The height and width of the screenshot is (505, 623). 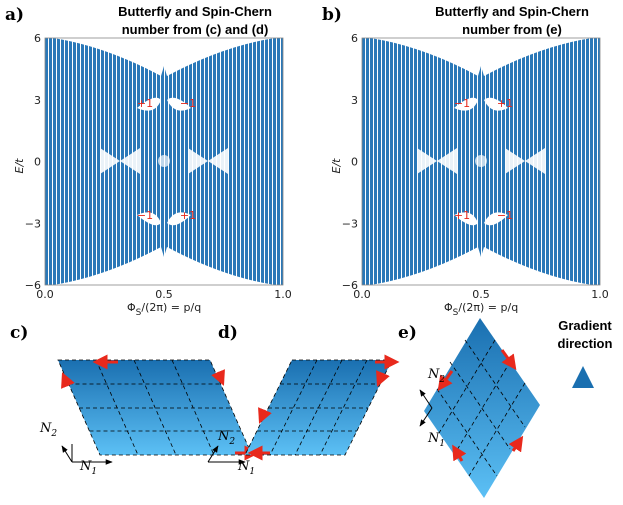 I want to click on panel-label: e), so click(x=407, y=333).